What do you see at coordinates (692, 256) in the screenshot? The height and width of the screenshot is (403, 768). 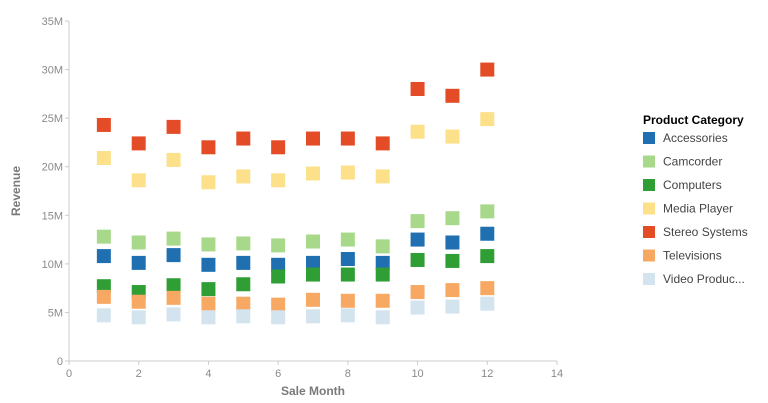 I see `legend-label-televisions: Televisions` at bounding box center [692, 256].